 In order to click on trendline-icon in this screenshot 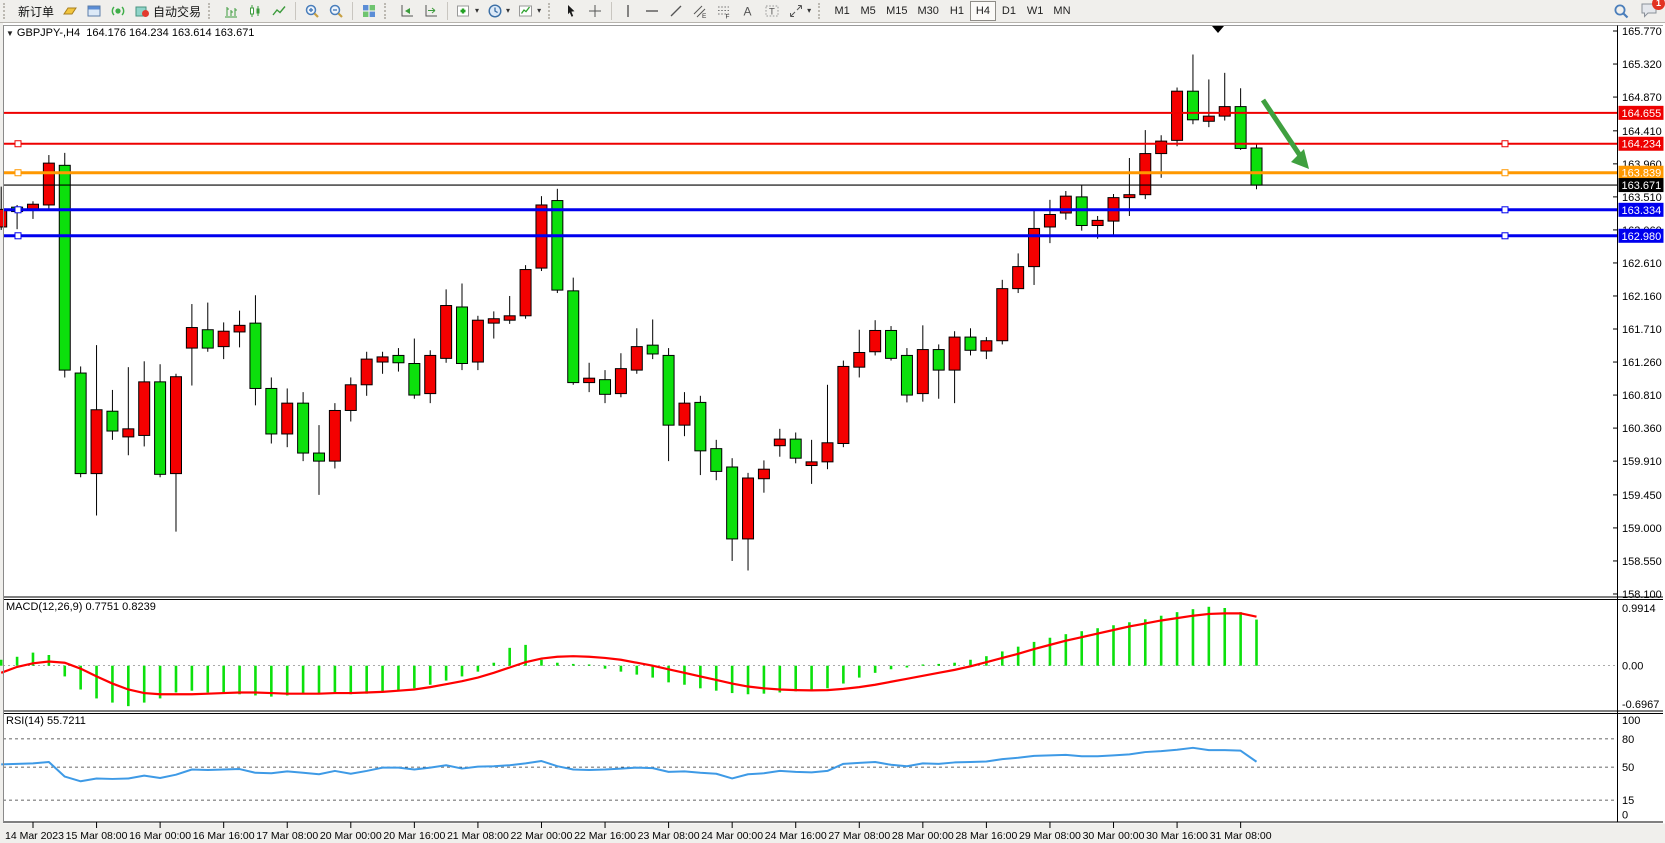, I will do `click(676, 11)`.